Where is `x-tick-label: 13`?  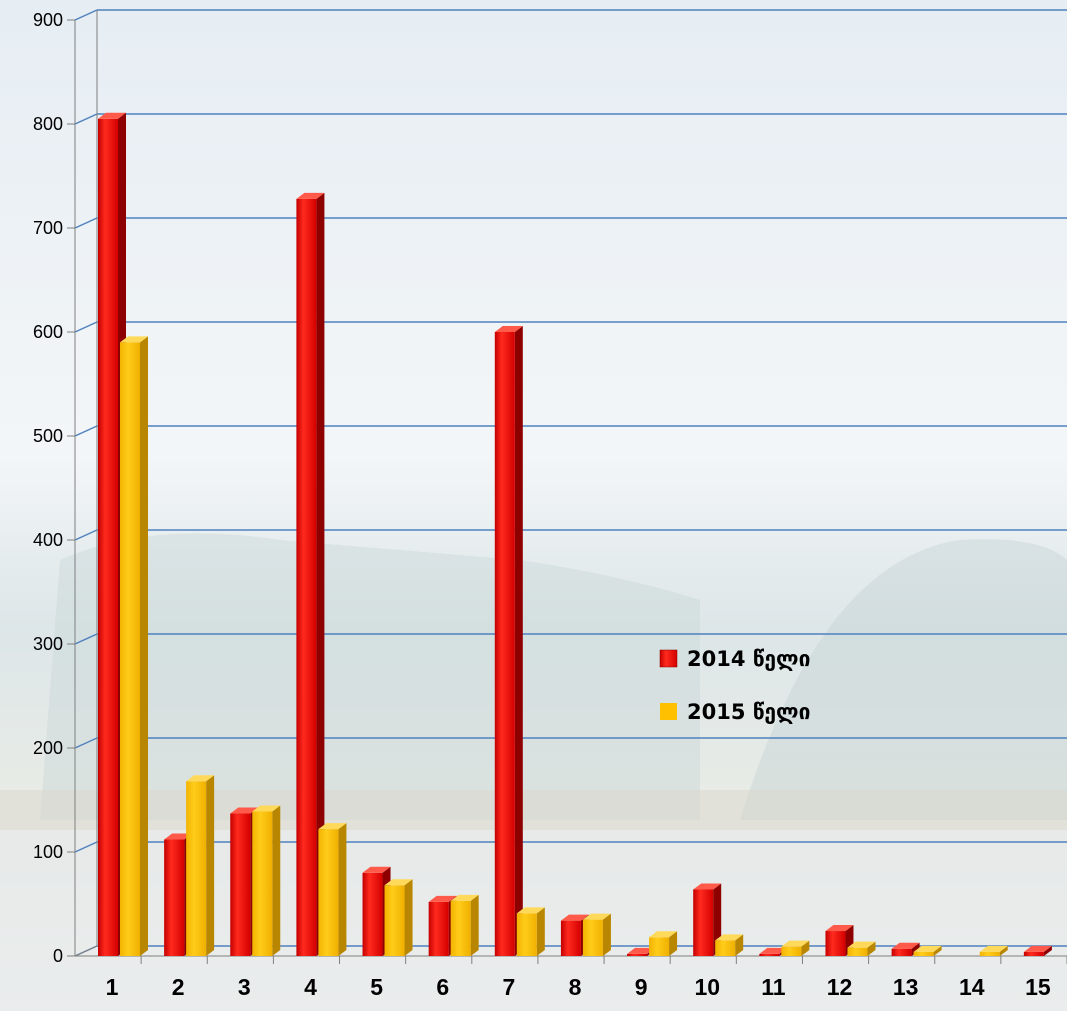
x-tick-label: 13 is located at coordinates (906, 987).